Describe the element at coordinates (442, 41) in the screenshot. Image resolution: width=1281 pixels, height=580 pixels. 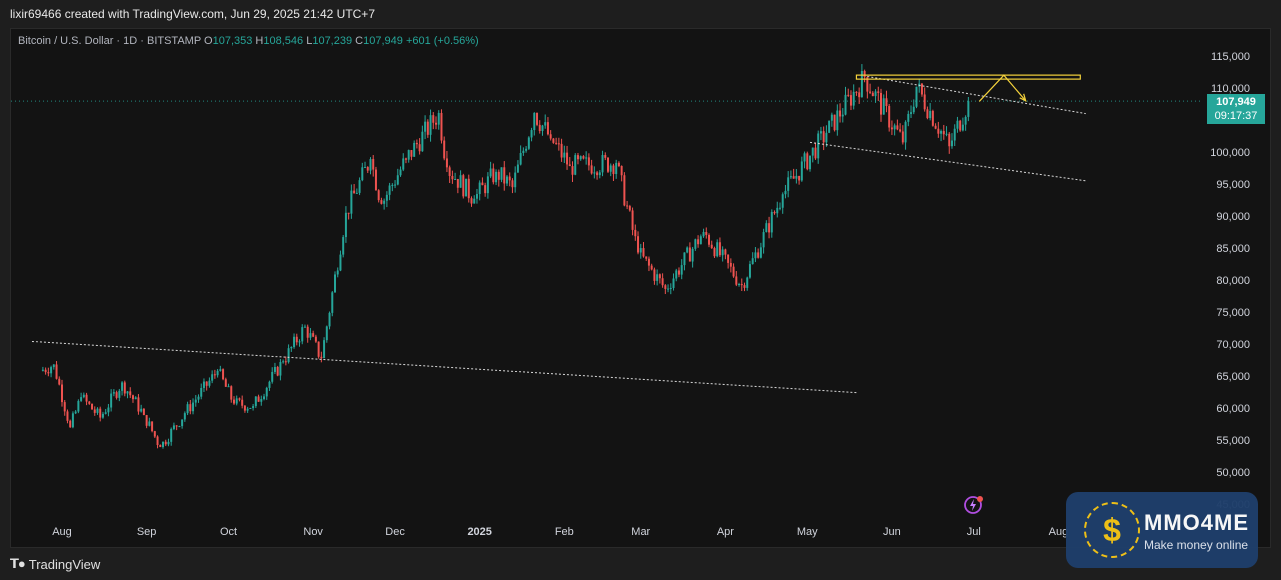
I see `change-value: +601 (+0.56%)` at that location.